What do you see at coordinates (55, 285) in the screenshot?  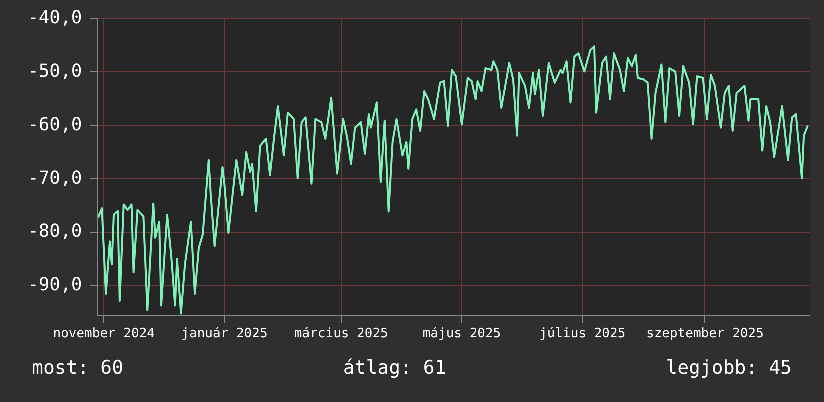 I see `y-tick-label: -90,0` at bounding box center [55, 285].